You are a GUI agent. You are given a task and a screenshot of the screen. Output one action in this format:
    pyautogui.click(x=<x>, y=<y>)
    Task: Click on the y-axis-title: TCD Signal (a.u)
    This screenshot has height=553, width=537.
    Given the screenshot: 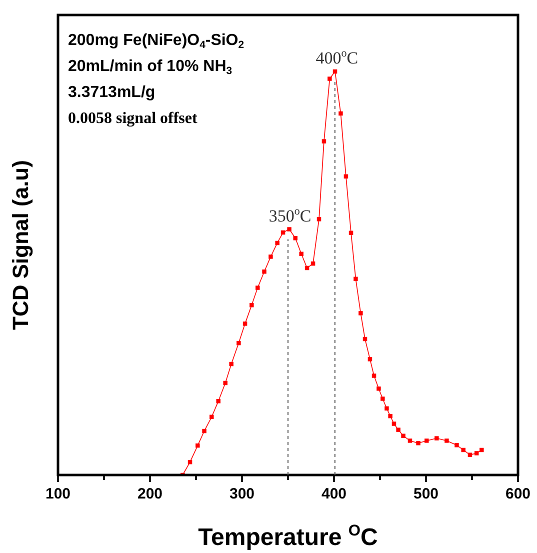 What is the action you would take?
    pyautogui.click(x=20, y=245)
    